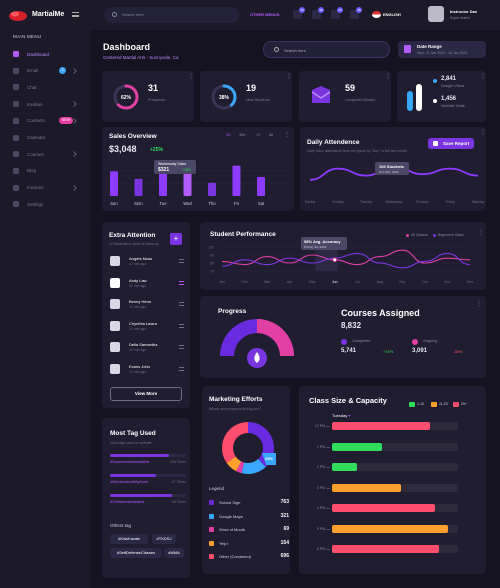 The image size is (500, 588). I want to click on tag-name: #SummarizeMartialArts, so click(130, 462).